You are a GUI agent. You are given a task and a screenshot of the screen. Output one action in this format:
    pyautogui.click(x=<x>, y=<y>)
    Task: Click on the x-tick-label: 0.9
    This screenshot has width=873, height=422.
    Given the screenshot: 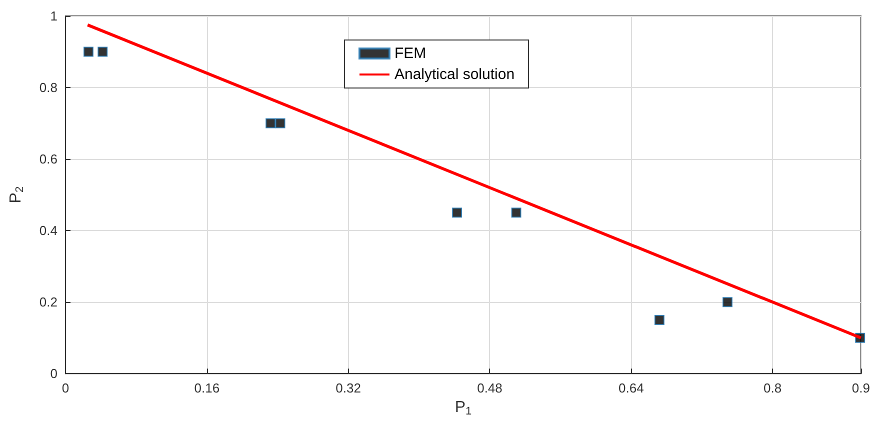 What is the action you would take?
    pyautogui.click(x=861, y=388)
    